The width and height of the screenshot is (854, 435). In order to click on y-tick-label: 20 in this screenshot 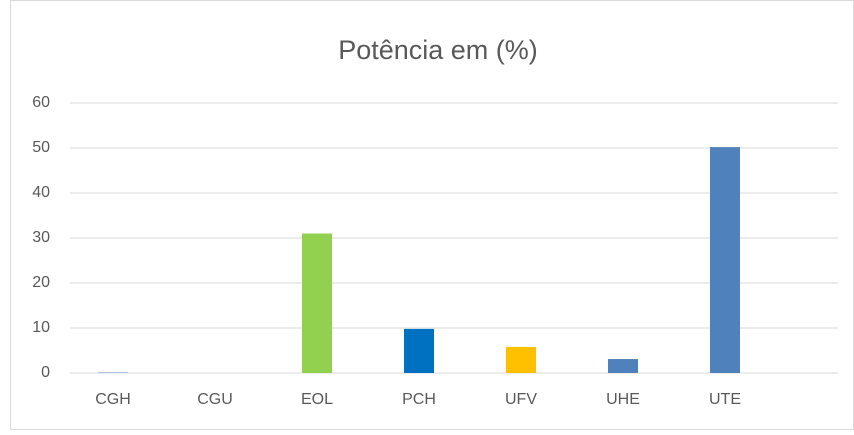, I will do `click(41, 282)`.